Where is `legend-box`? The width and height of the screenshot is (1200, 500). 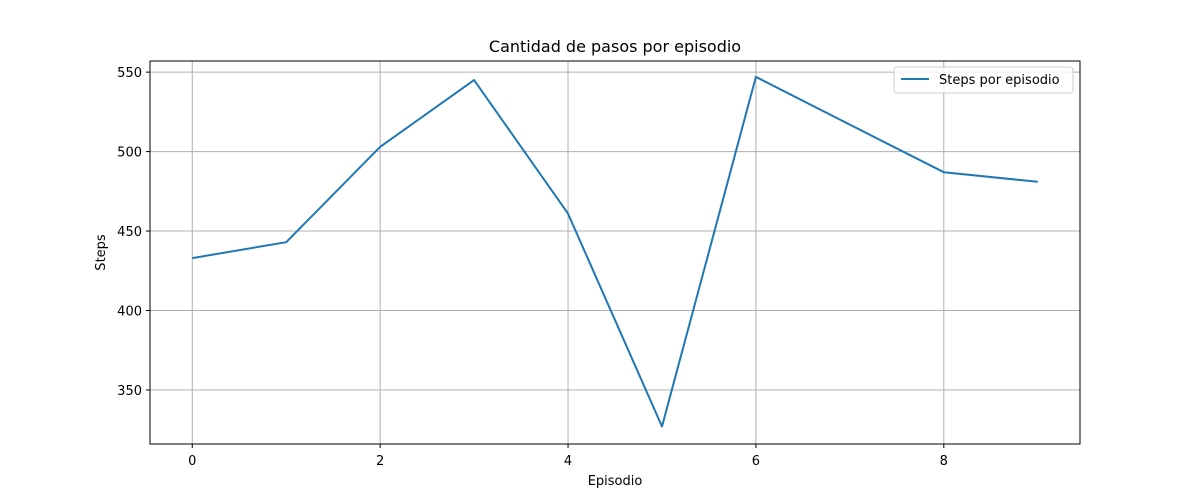 legend-box is located at coordinates (983, 80).